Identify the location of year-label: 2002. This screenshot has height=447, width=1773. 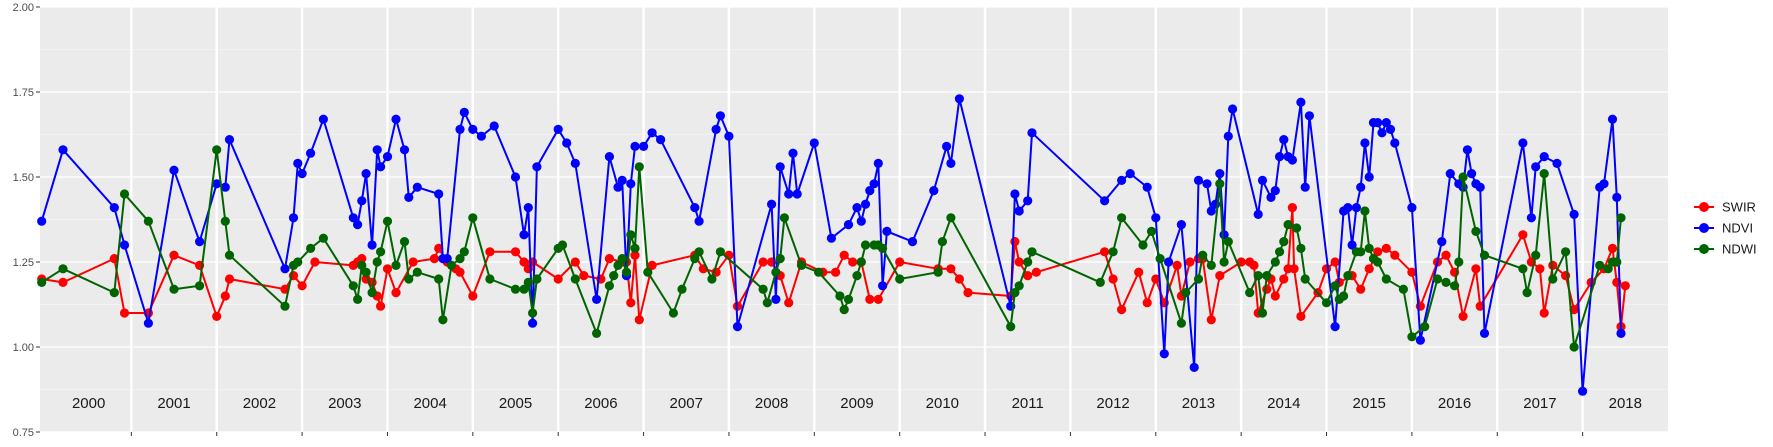
(259, 403).